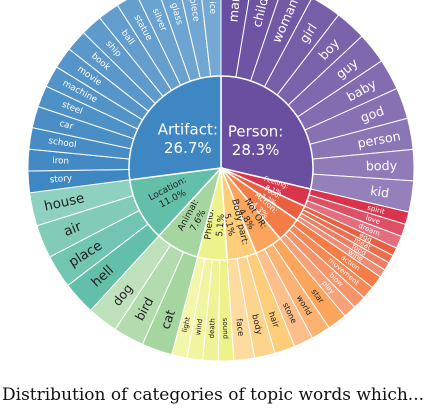  Describe the element at coordinates (212, 7) in the screenshot. I see `outer-label-ice: ice` at that location.